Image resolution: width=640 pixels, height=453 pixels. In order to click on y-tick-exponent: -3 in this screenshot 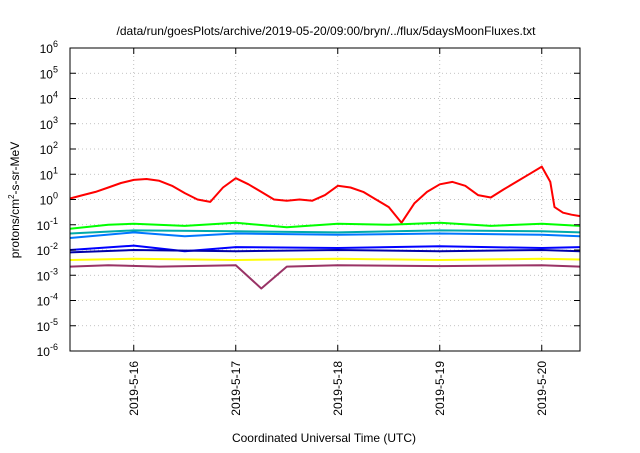, I will do `click(54, 271)`.